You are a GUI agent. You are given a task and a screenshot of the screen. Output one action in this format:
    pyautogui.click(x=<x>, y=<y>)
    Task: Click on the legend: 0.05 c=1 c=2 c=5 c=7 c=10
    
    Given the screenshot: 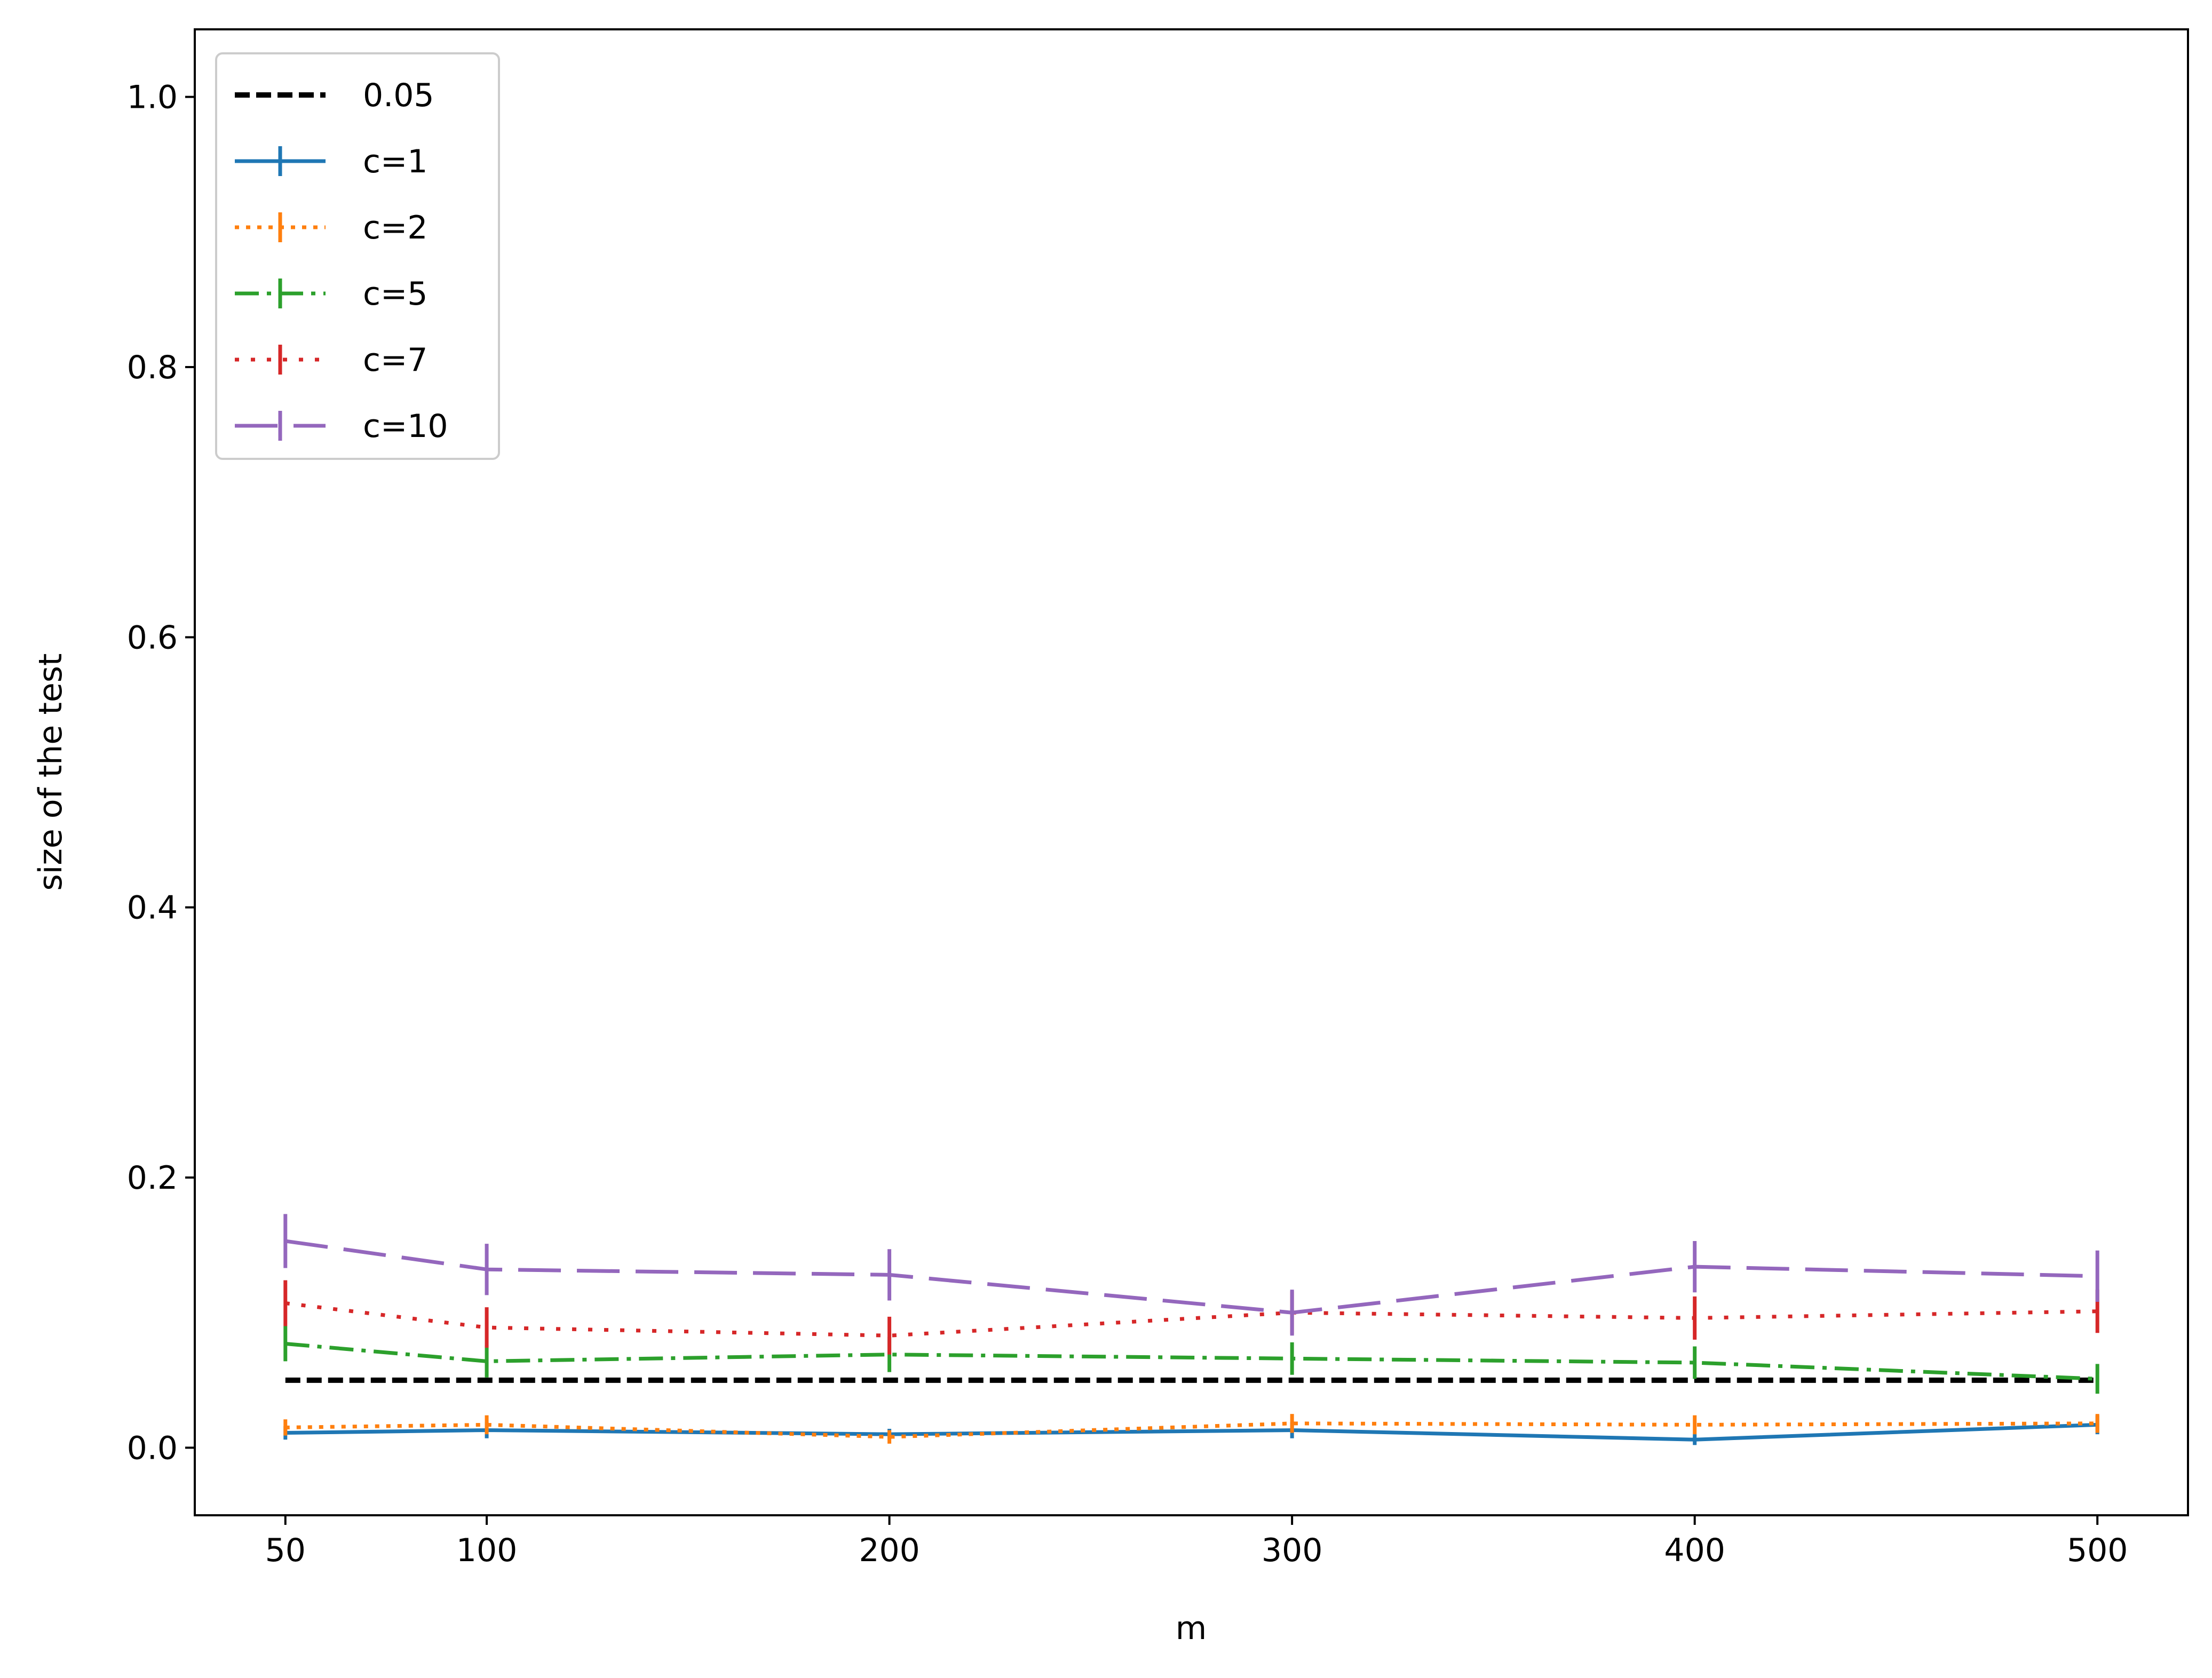 What is the action you would take?
    pyautogui.click(x=357, y=256)
    